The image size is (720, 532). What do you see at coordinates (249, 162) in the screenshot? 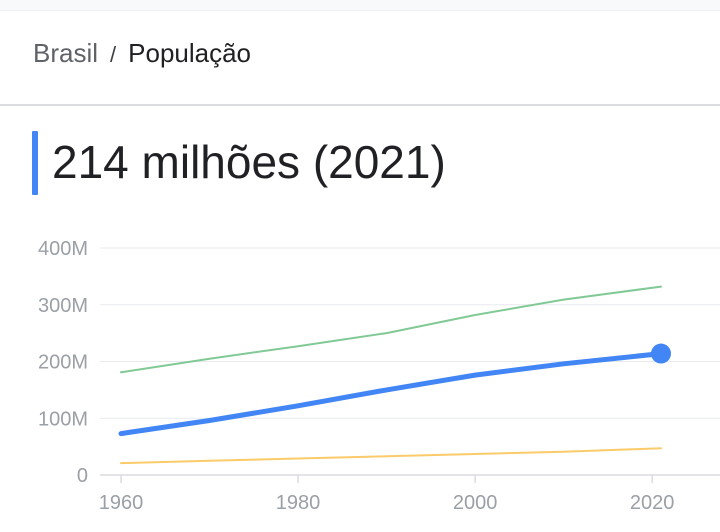
I see `headline-value: 214 milhões (2021)` at bounding box center [249, 162].